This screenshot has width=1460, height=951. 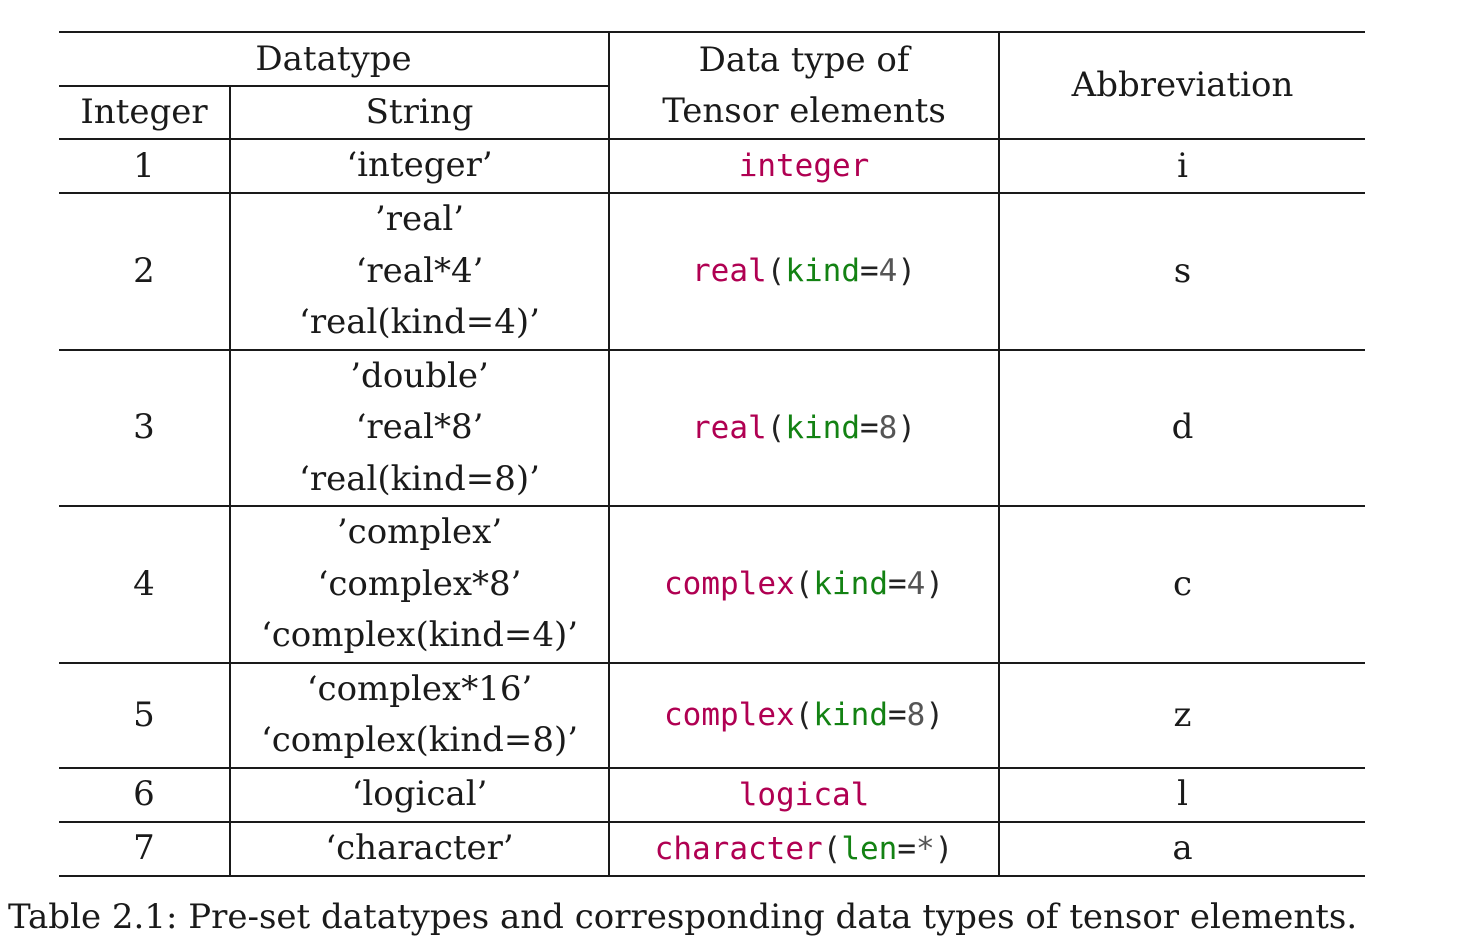 I want to click on tensor-type-header-line1: Data type of, so click(x=804, y=59).